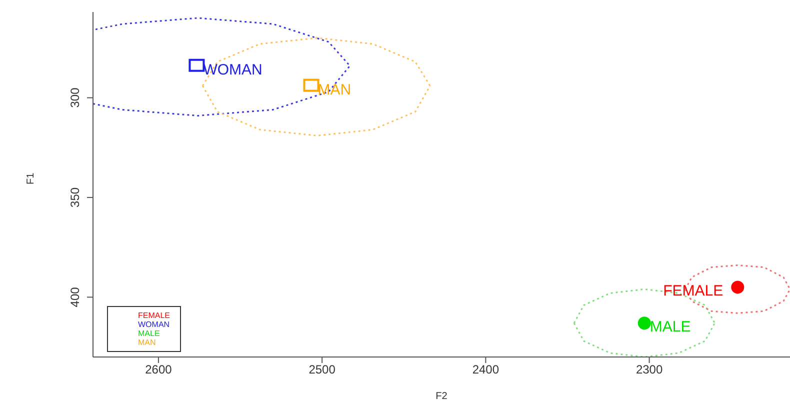 The height and width of the screenshot is (401, 790). What do you see at coordinates (154, 315) in the screenshot?
I see `text: FEMALE` at bounding box center [154, 315].